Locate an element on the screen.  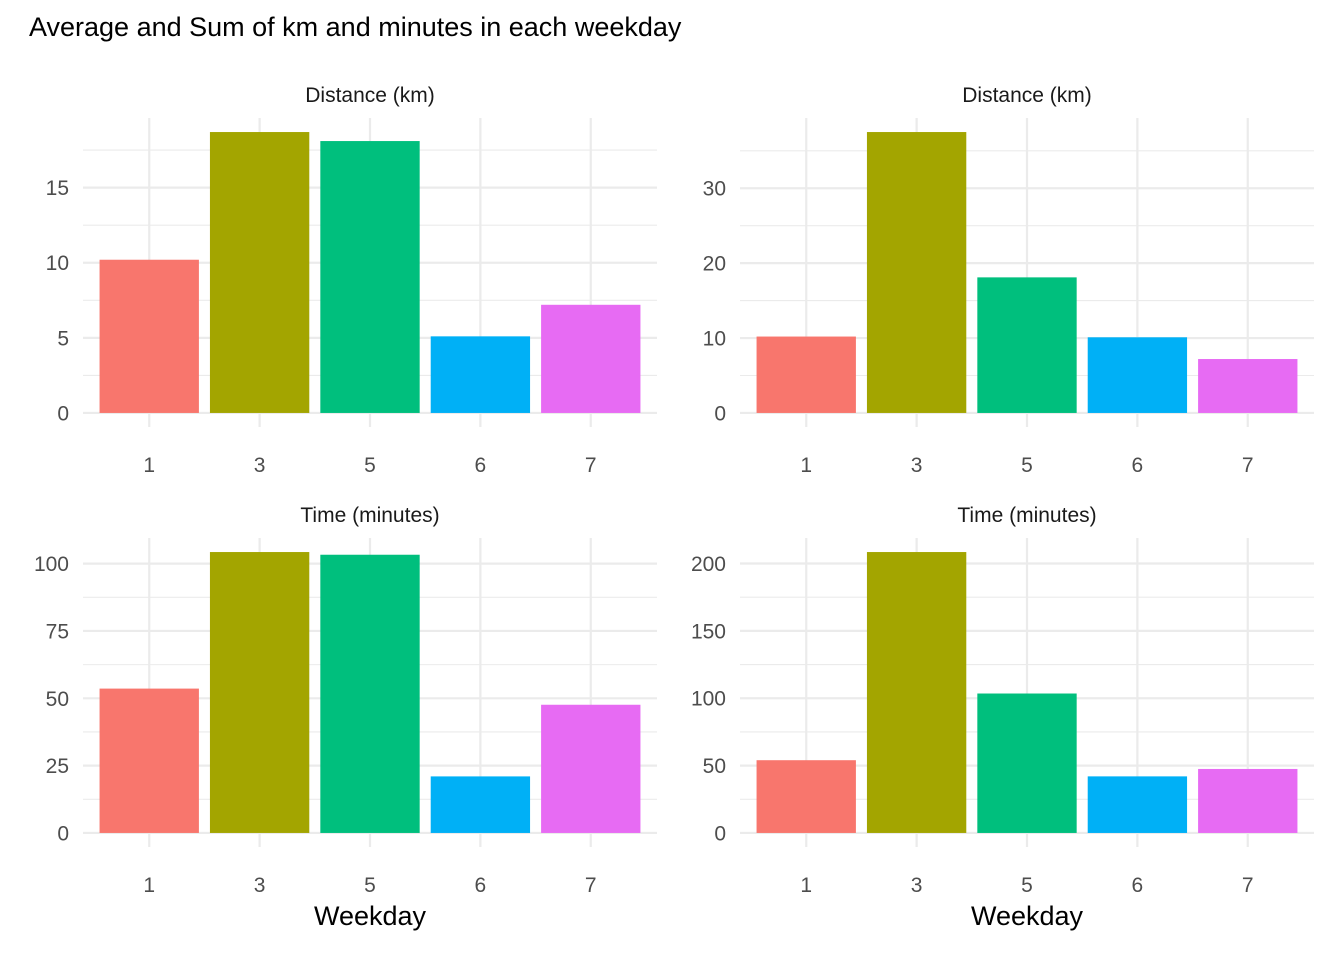
y-tick-label: 15 is located at coordinates (57, 188).